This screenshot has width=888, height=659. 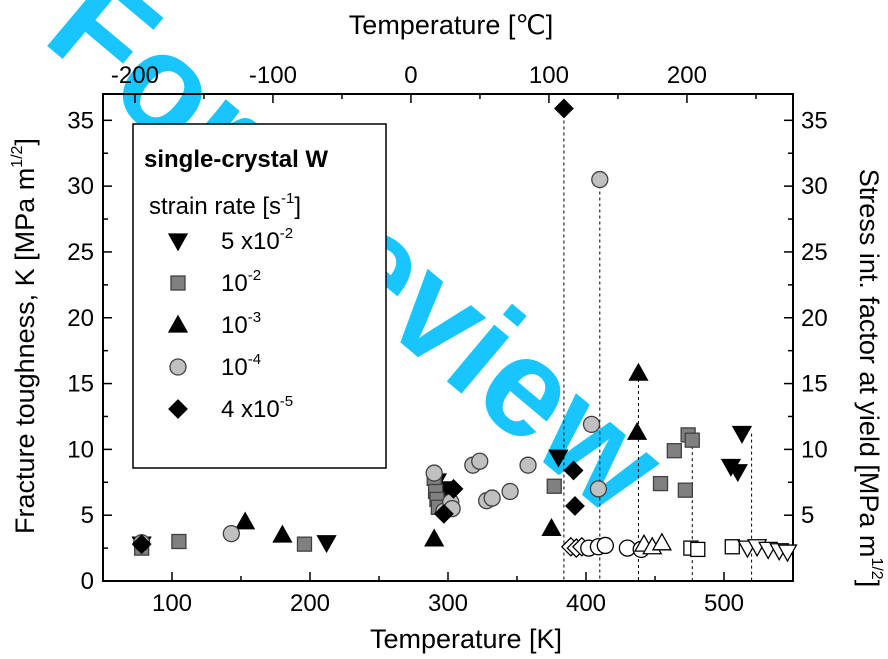 I want to click on x-tick-label-top: 0, so click(x=410, y=75).